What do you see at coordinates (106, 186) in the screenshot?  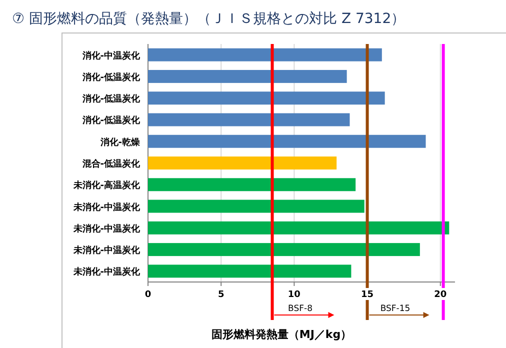 I see `y-tick-label: 未消化-高温炭化` at bounding box center [106, 186].